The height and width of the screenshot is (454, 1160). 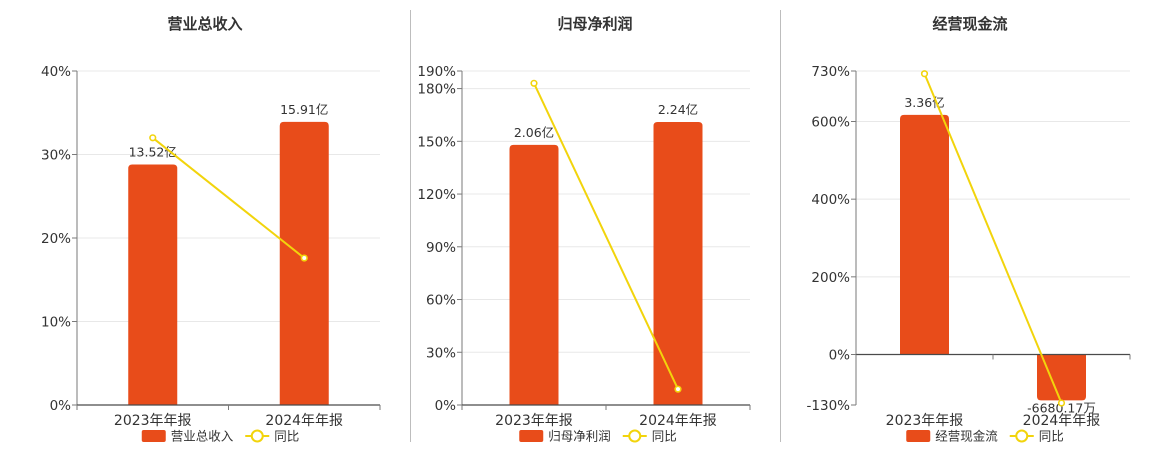 What do you see at coordinates (830, 278) in the screenshot?
I see `y-tick-label: 200%` at bounding box center [830, 278].